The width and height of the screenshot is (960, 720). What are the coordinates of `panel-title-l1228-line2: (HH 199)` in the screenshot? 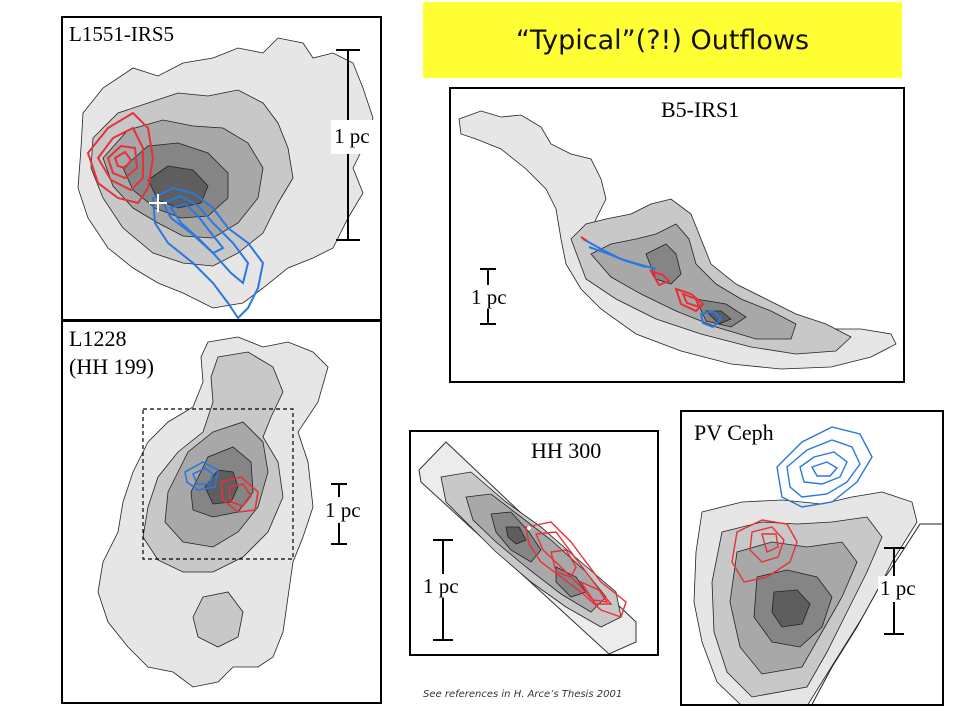 It's located at (111, 366).